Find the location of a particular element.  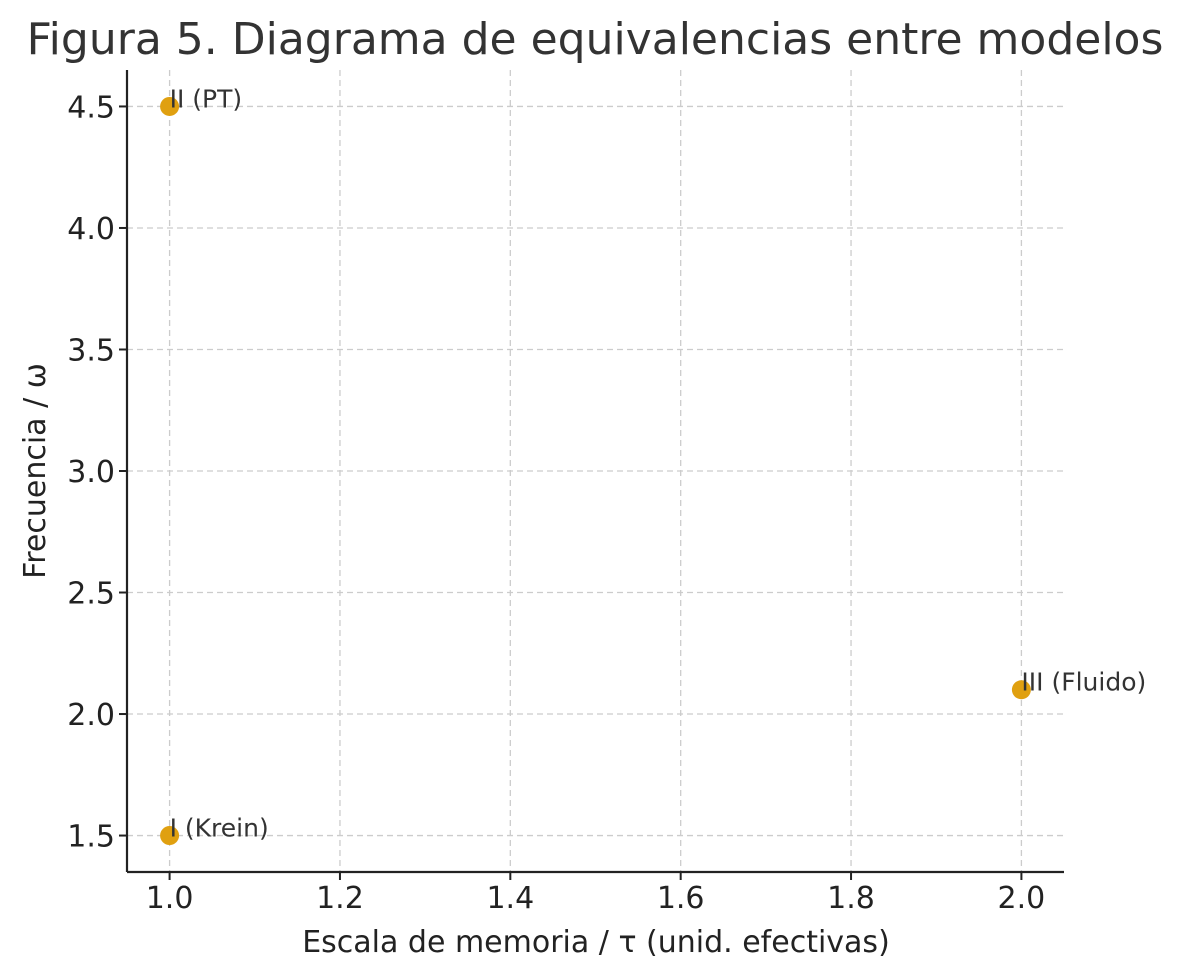

y-tick-label: 4.0 is located at coordinates (91, 229).